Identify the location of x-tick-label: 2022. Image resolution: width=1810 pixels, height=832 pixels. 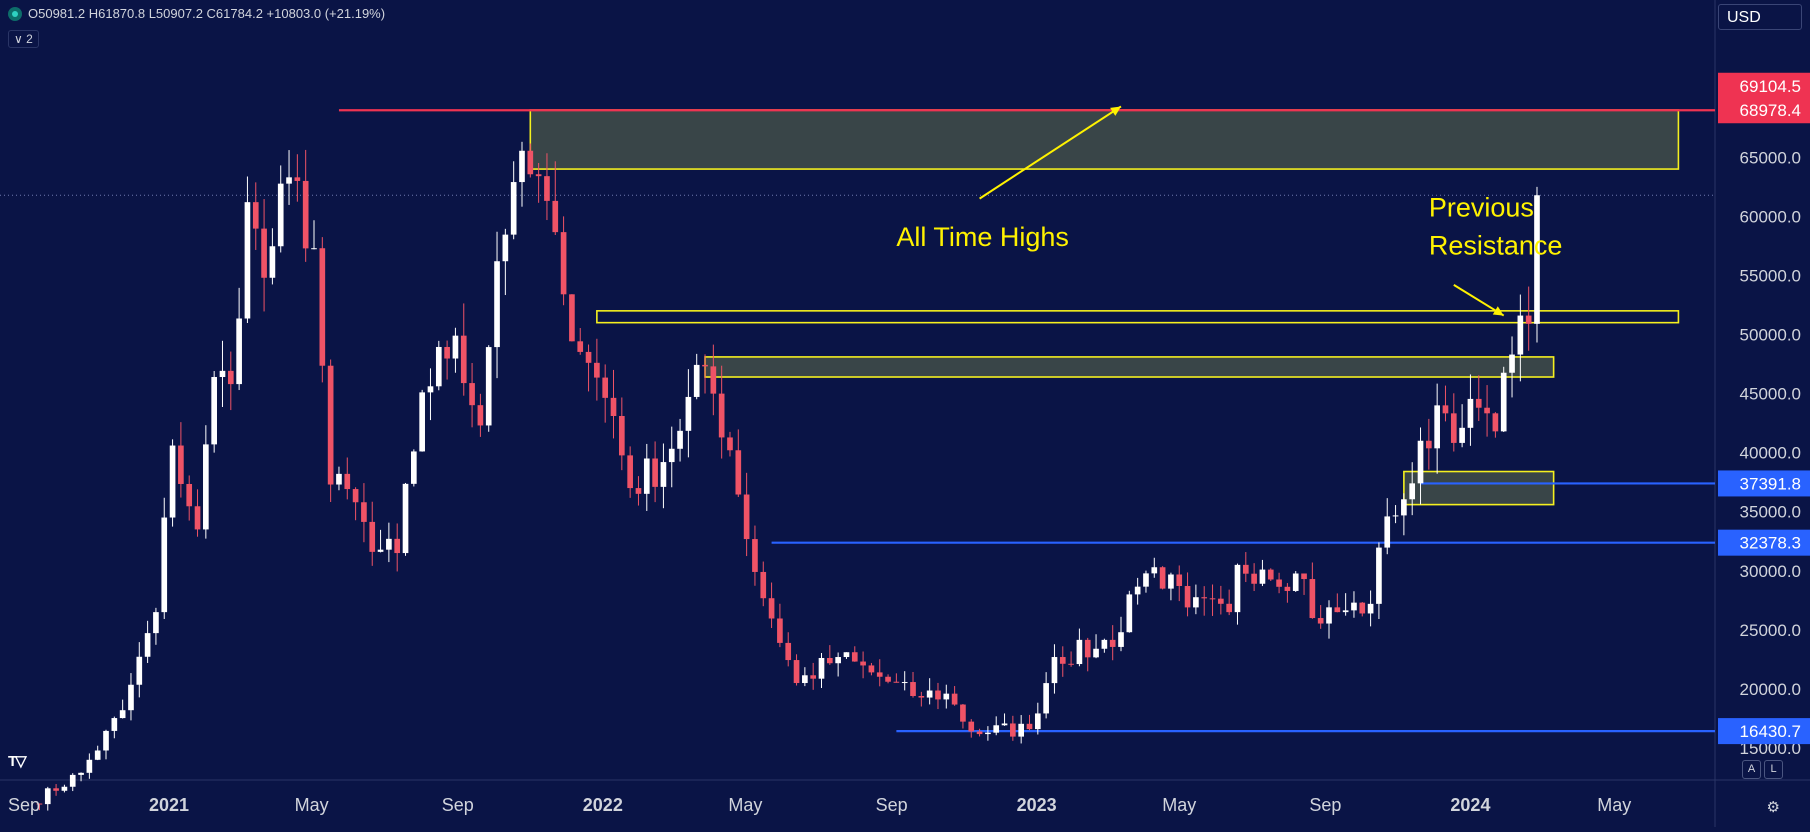
(603, 805).